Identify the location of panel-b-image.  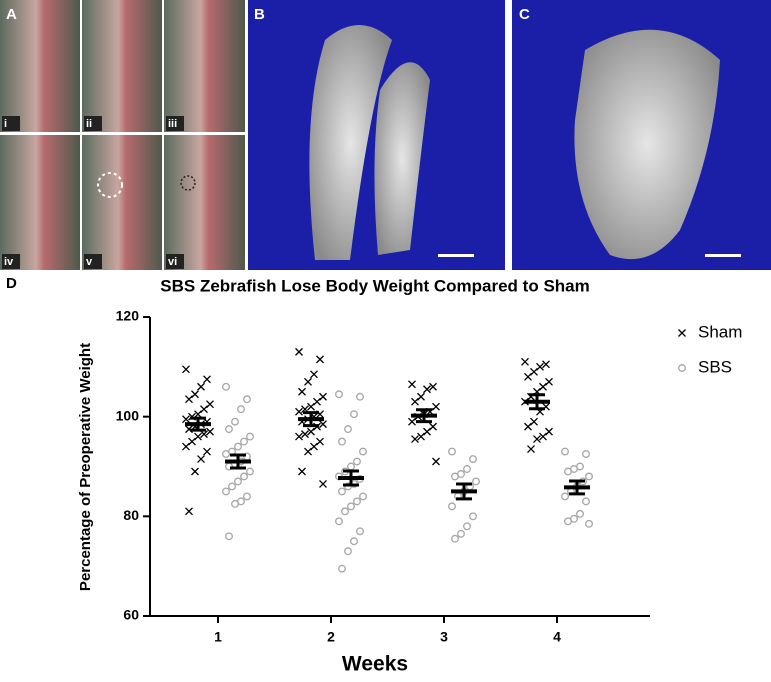
(376, 135).